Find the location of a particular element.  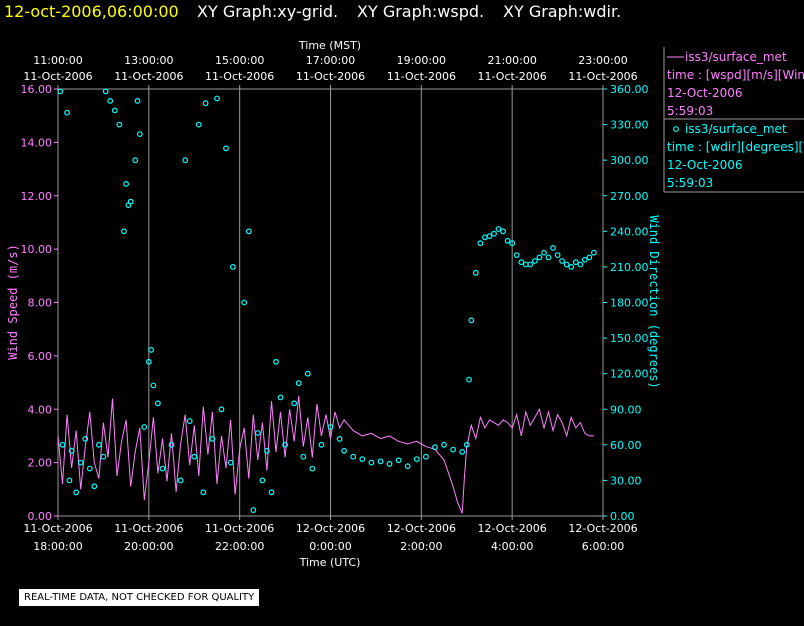

right-tick-label: 150.00 is located at coordinates (629, 338).